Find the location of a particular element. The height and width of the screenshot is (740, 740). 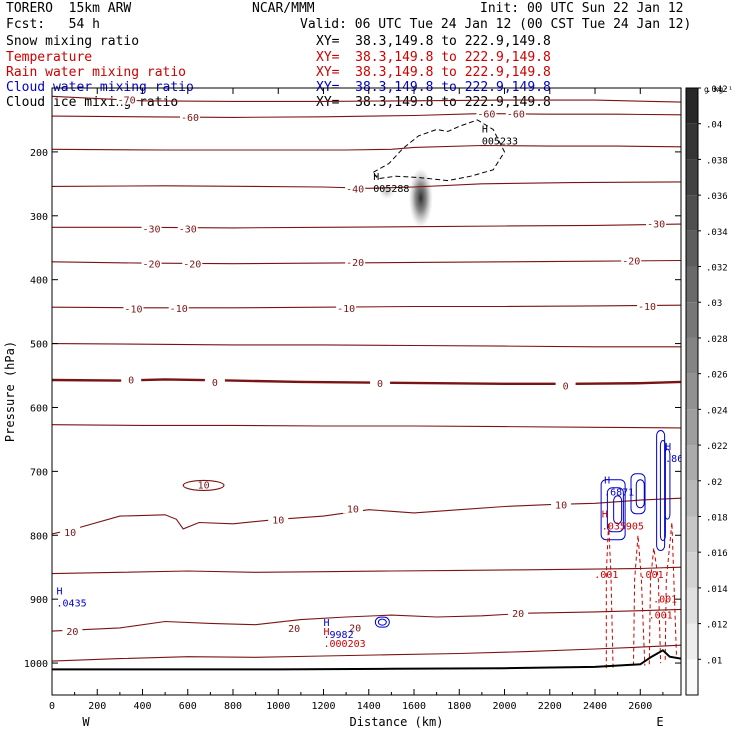

y-tick-label: 200 is located at coordinates (39, 153).